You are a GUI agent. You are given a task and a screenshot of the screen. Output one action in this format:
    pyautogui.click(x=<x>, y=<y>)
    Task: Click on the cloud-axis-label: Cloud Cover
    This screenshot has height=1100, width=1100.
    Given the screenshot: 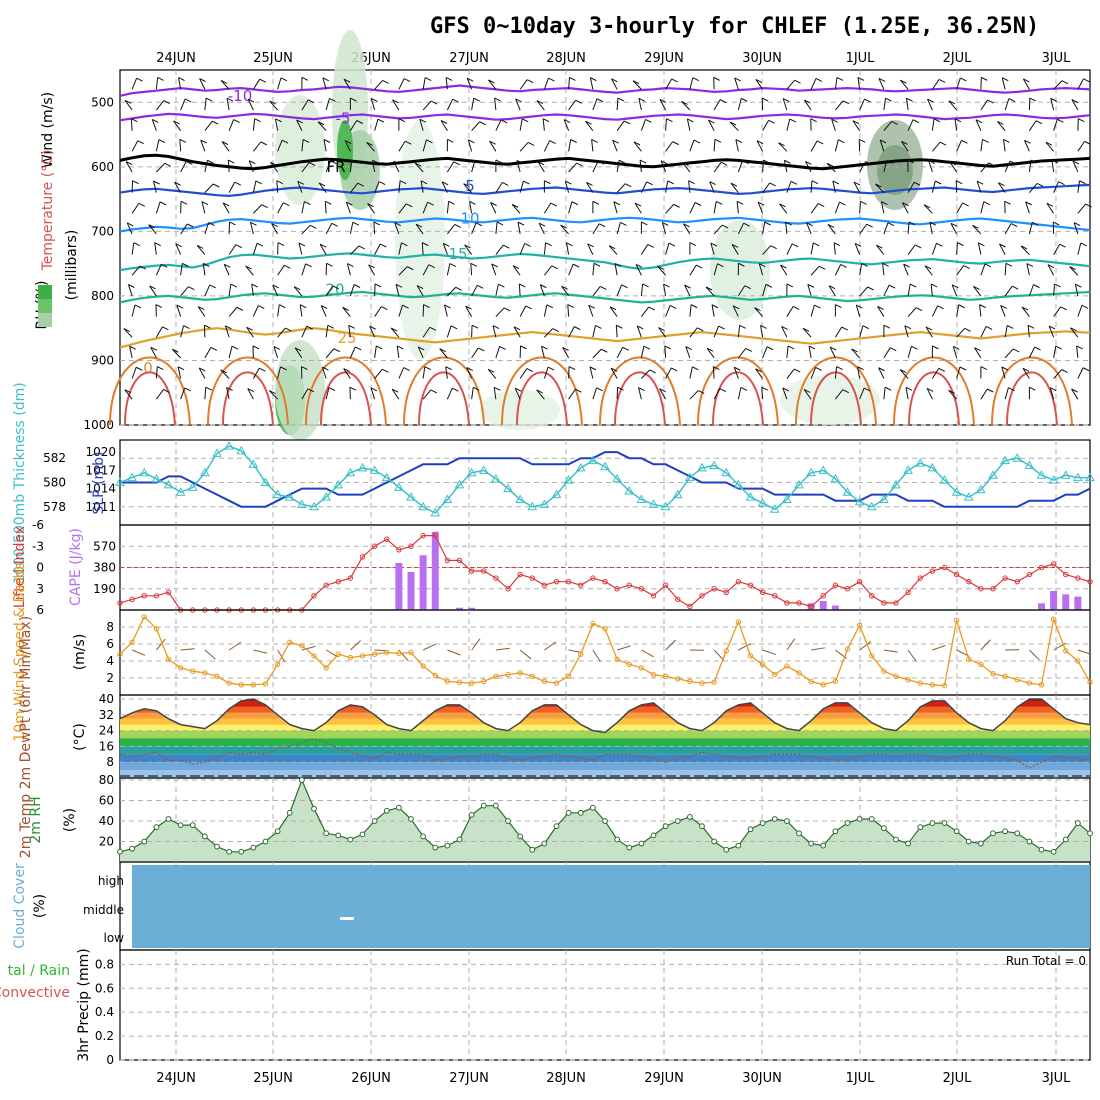 What is the action you would take?
    pyautogui.click(x=20, y=906)
    